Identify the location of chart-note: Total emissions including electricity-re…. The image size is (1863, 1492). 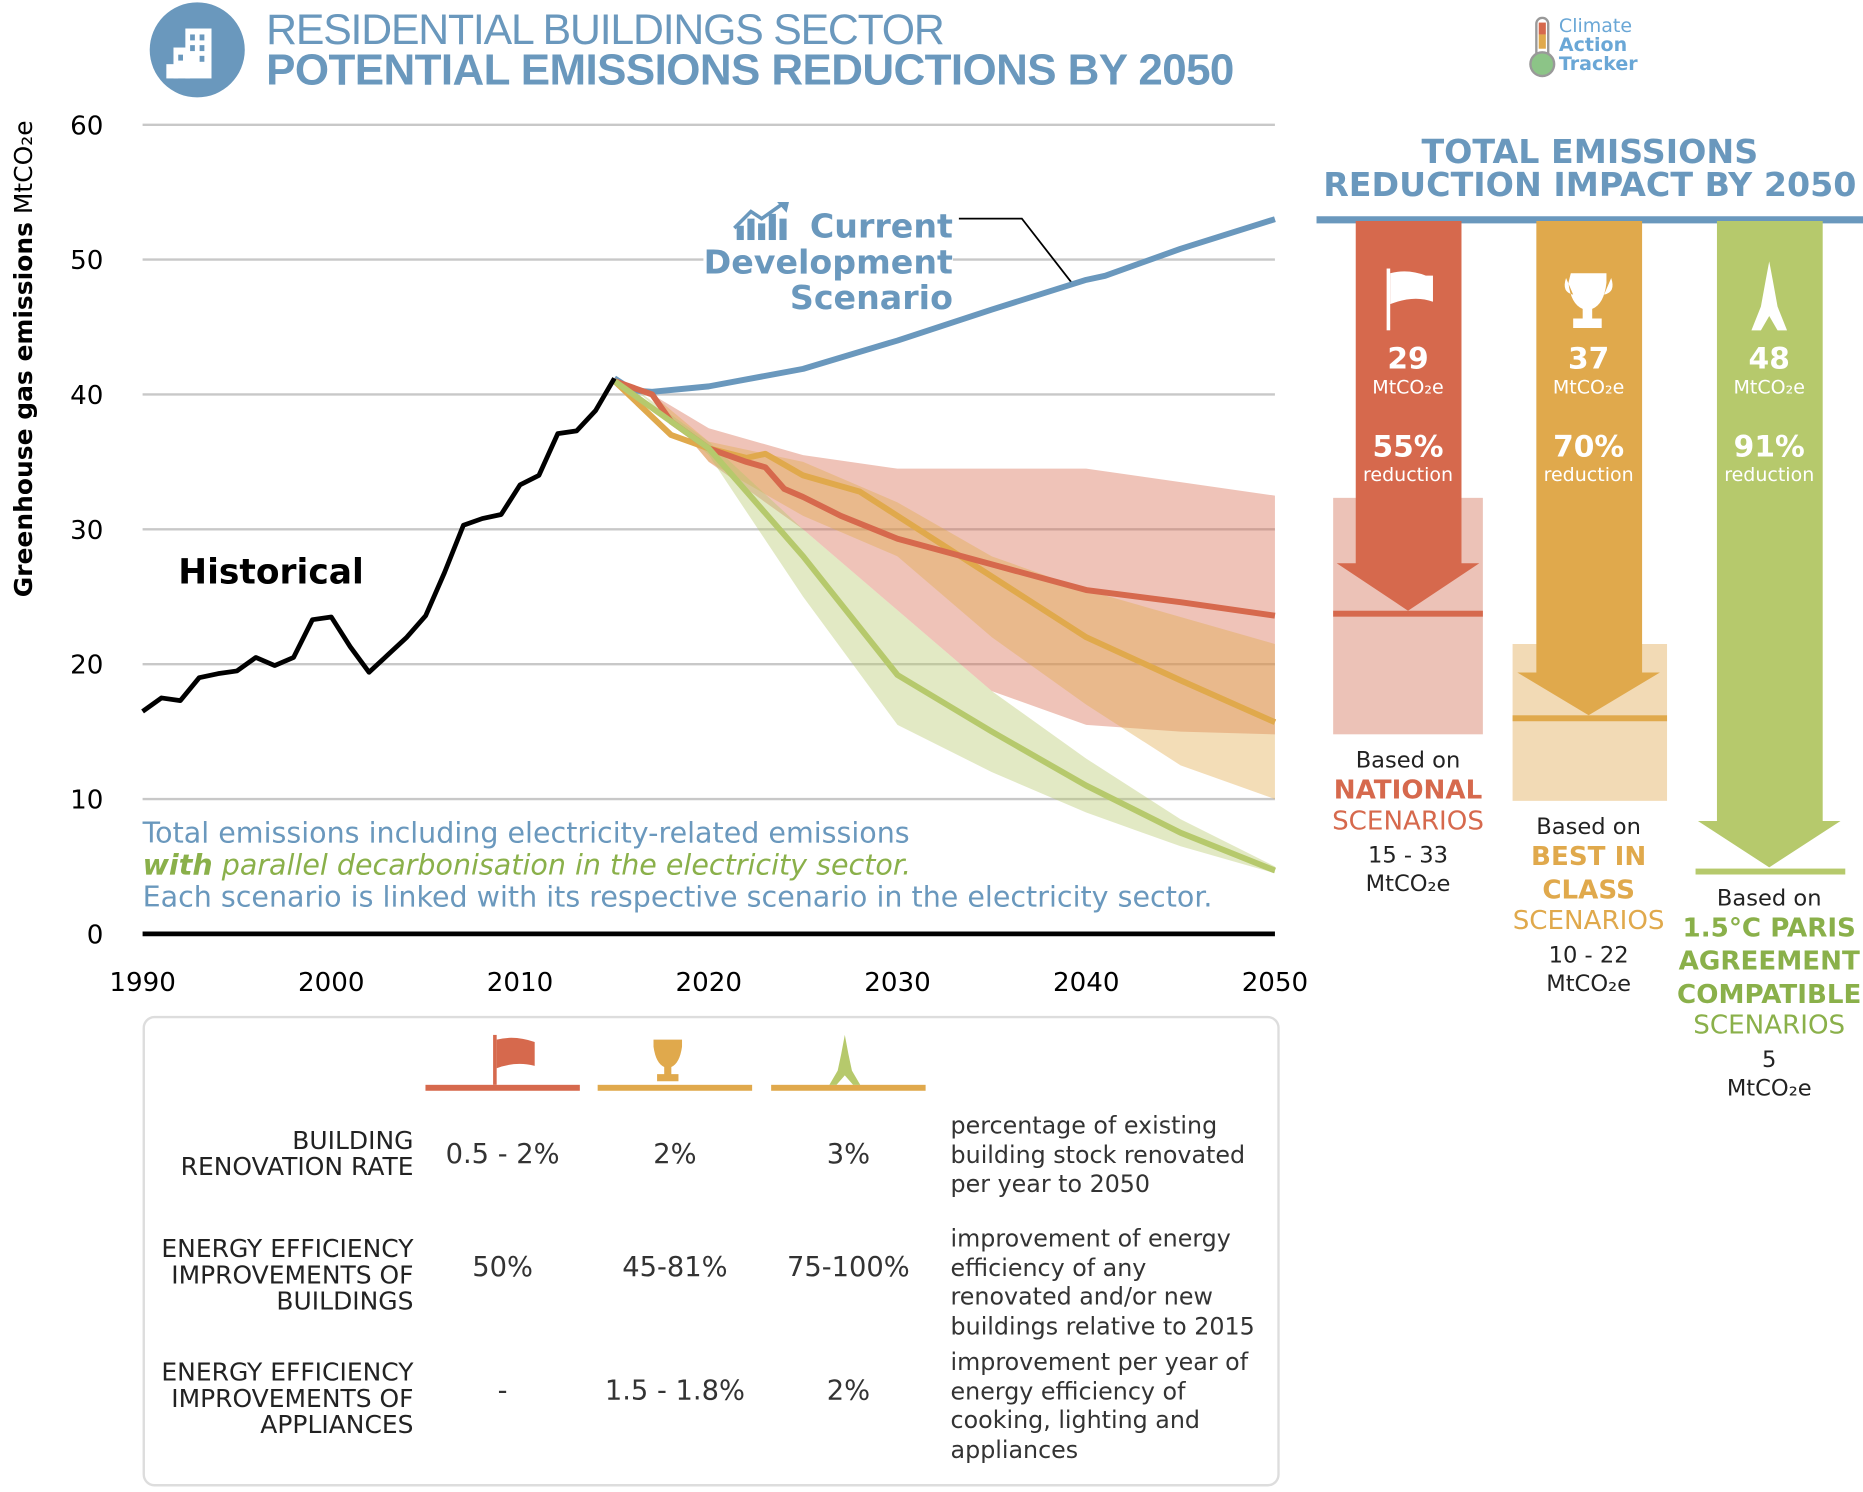
(678, 865).